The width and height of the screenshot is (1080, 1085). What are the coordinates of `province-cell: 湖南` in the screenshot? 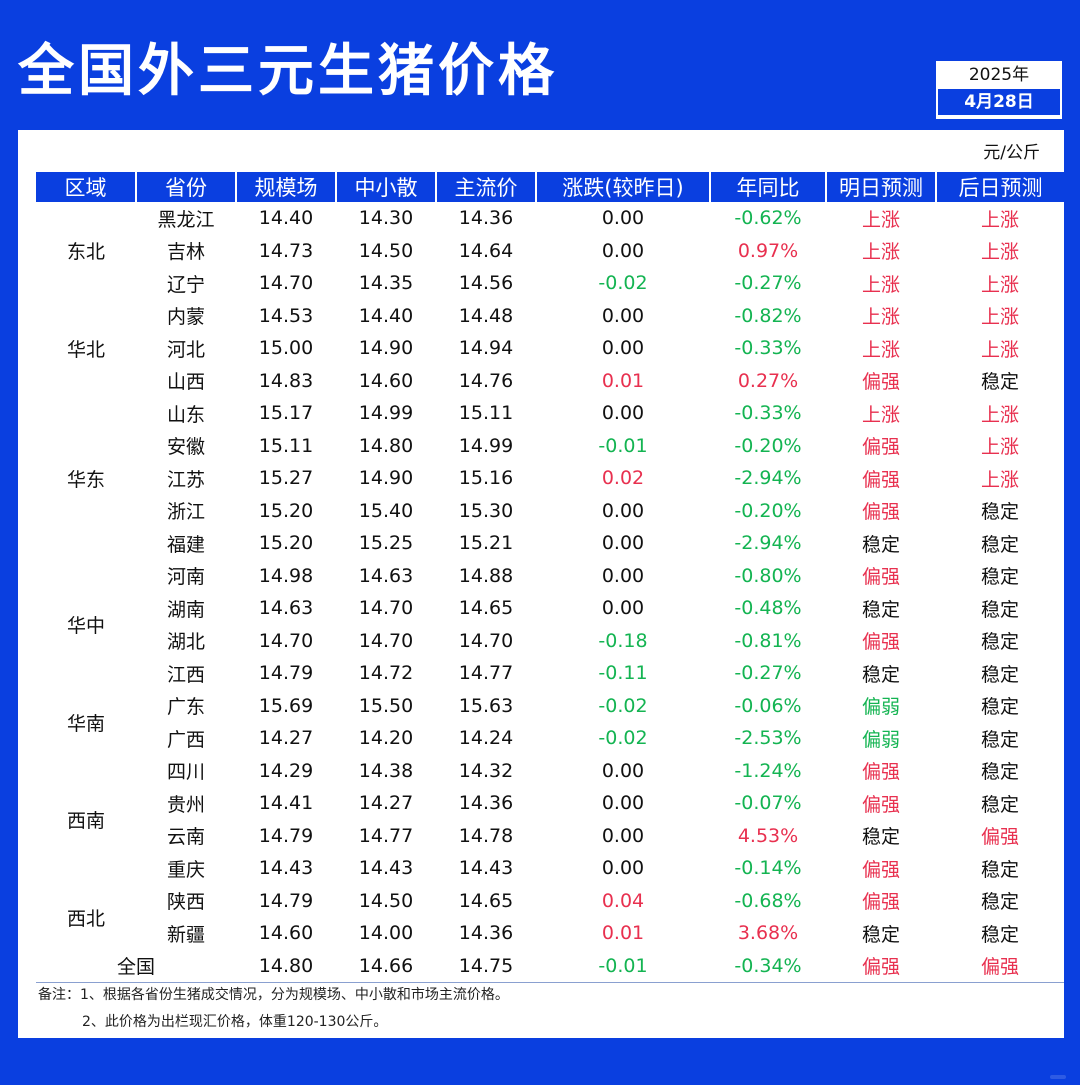 It's located at (185, 609).